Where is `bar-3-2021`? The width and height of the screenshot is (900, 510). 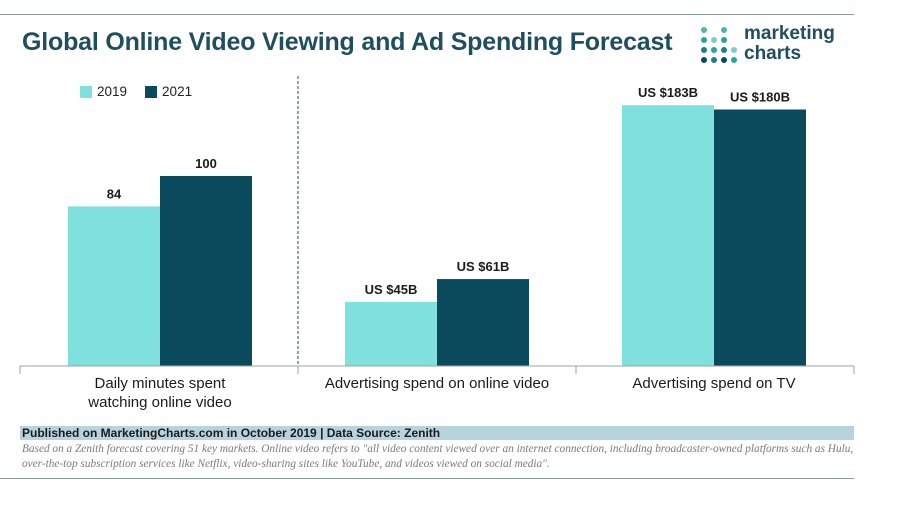 bar-3-2021 is located at coordinates (760, 237).